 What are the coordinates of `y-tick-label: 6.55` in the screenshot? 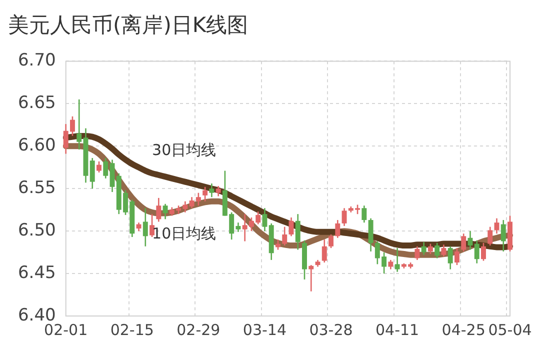 It's located at (37, 188).